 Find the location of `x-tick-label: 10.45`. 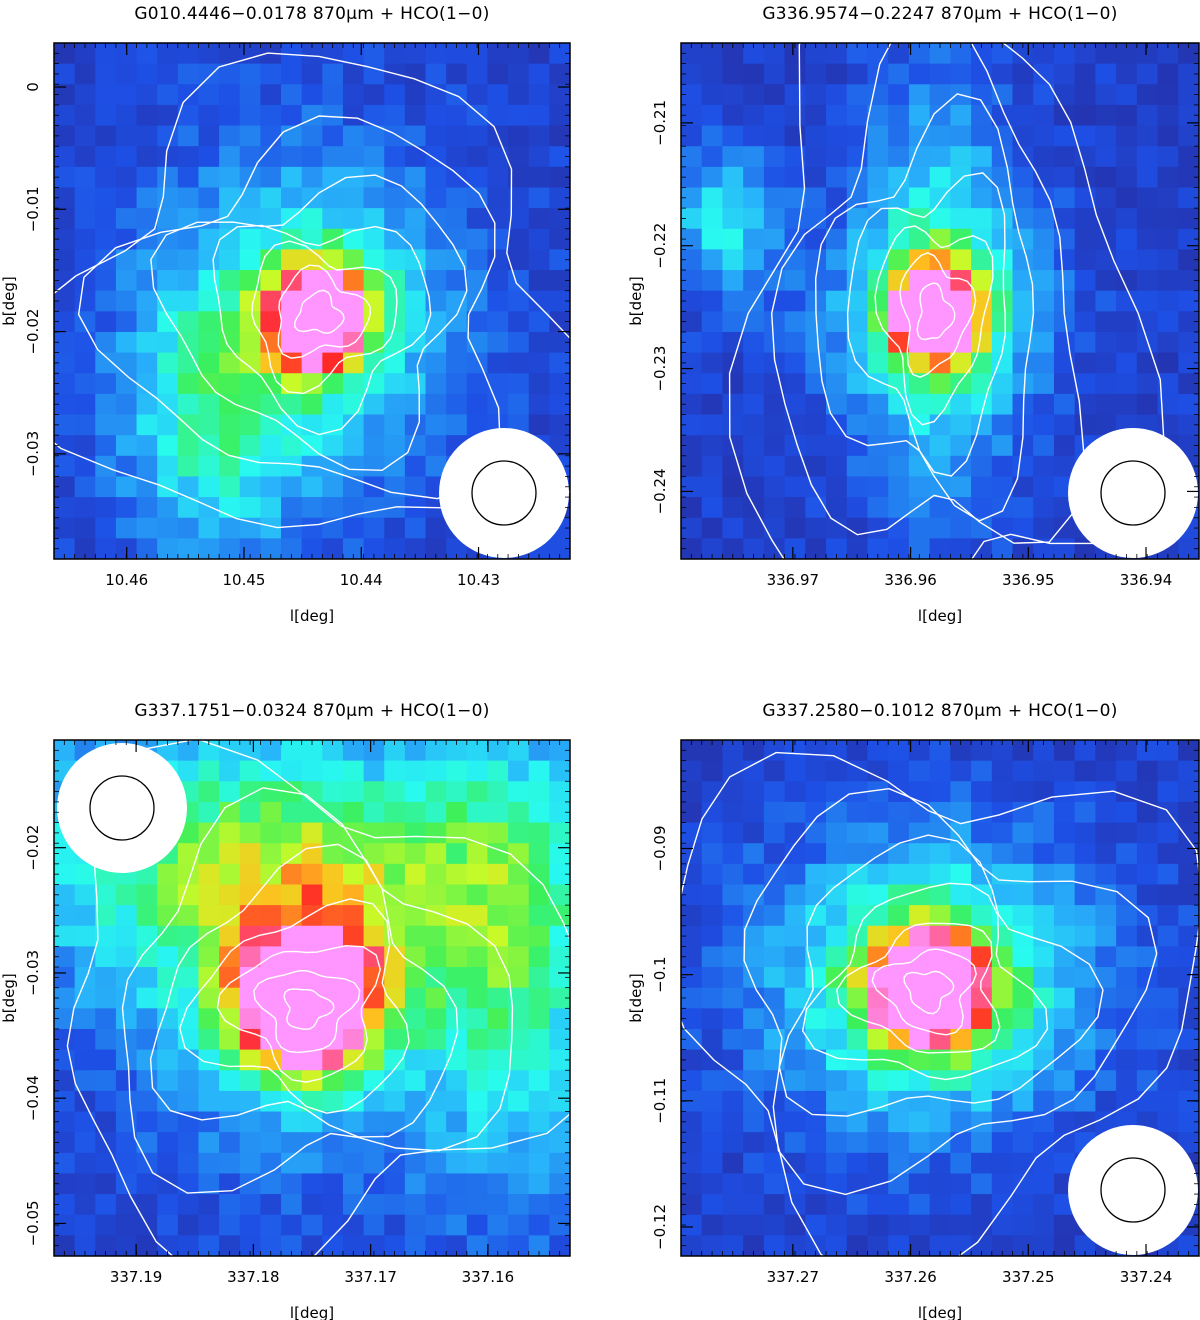

x-tick-label: 10.45 is located at coordinates (244, 580).